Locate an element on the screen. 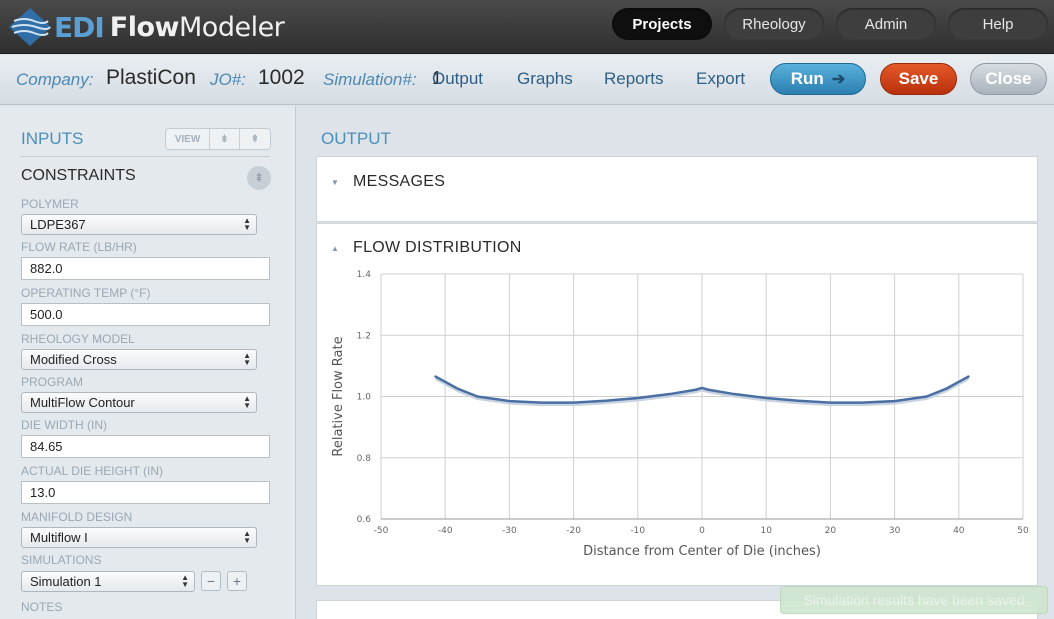 The width and height of the screenshot is (1054, 619). x-tick-label: 50 is located at coordinates (1023, 531).